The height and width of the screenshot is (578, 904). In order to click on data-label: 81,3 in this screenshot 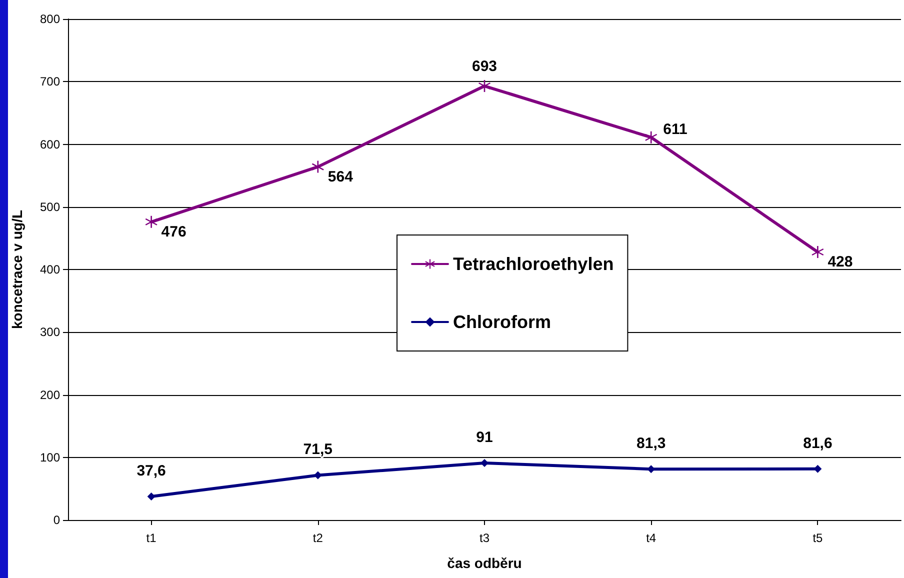, I will do `click(651, 443)`.